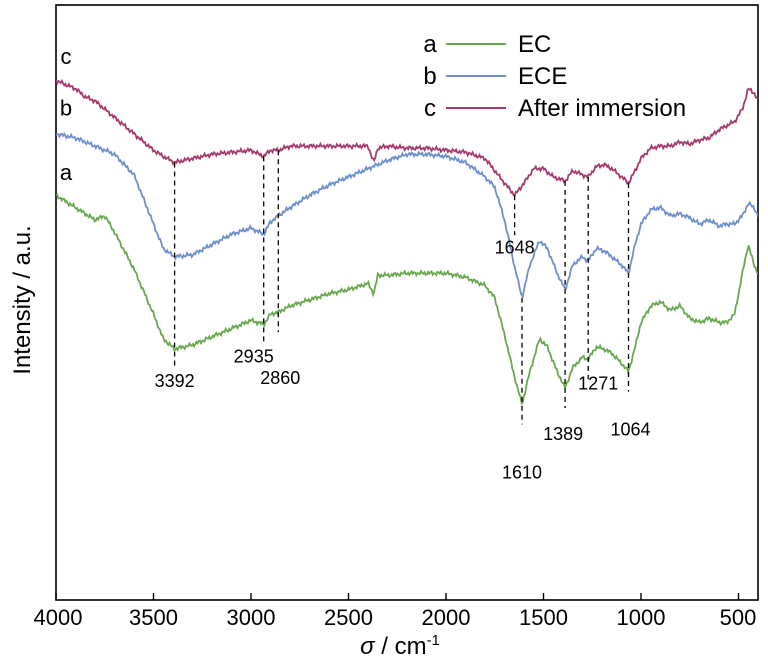 The image size is (768, 665). Describe the element at coordinates (543, 617) in the screenshot. I see `x-tick-label-1500: 1500` at that location.